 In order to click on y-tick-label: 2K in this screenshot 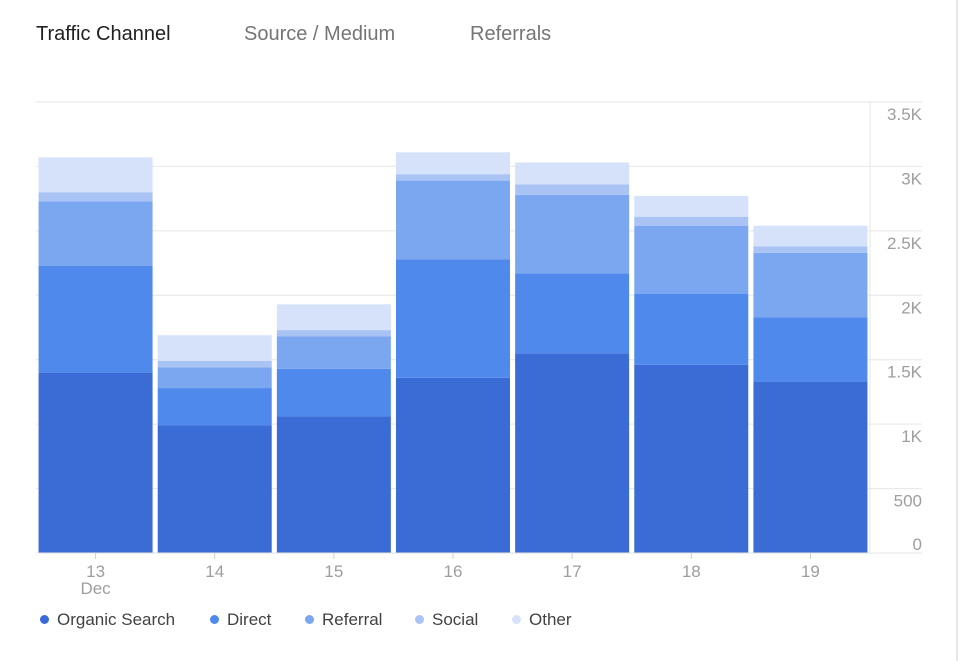, I will do `click(911, 307)`.